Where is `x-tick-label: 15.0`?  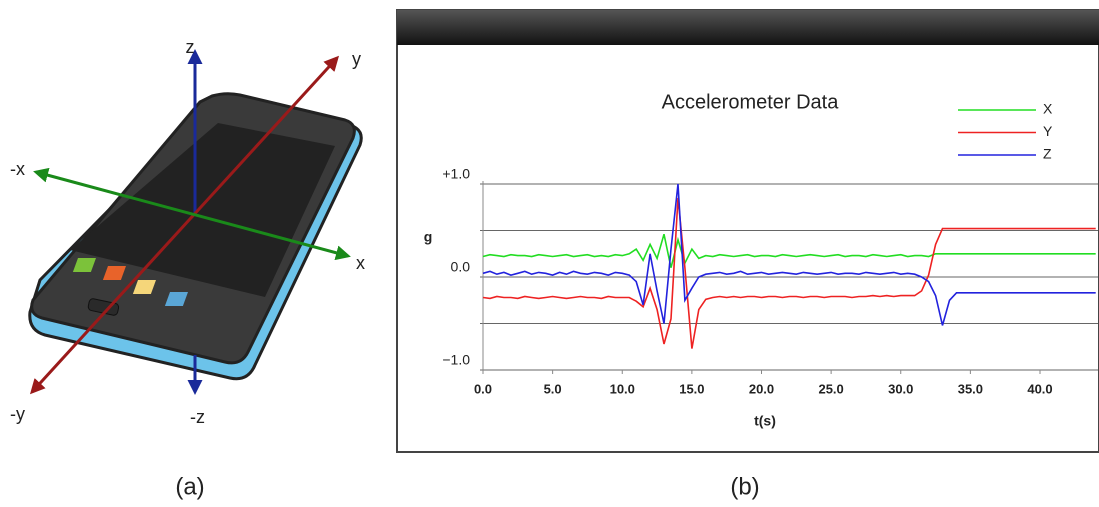
x-tick-label: 15.0 is located at coordinates (691, 388).